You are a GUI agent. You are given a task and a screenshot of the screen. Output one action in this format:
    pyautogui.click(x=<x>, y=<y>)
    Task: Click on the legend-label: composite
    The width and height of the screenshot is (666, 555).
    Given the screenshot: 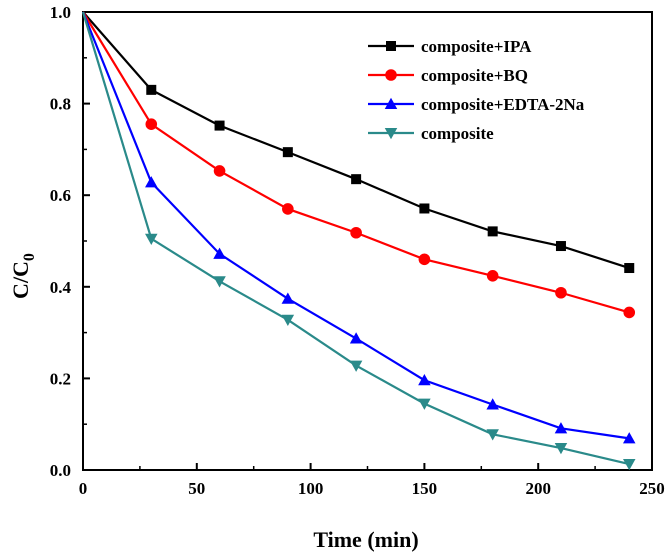 What is the action you would take?
    pyautogui.click(x=457, y=133)
    